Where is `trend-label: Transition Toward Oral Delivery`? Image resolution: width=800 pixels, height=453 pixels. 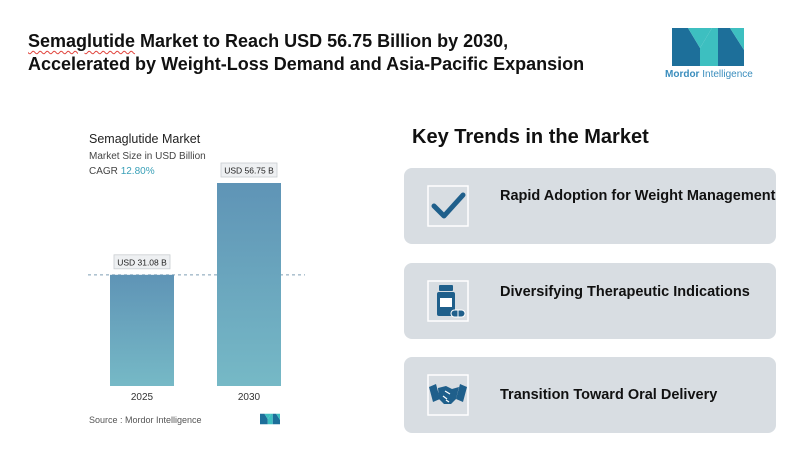
trend-label: Transition Toward Oral Delivery is located at coordinates (609, 395).